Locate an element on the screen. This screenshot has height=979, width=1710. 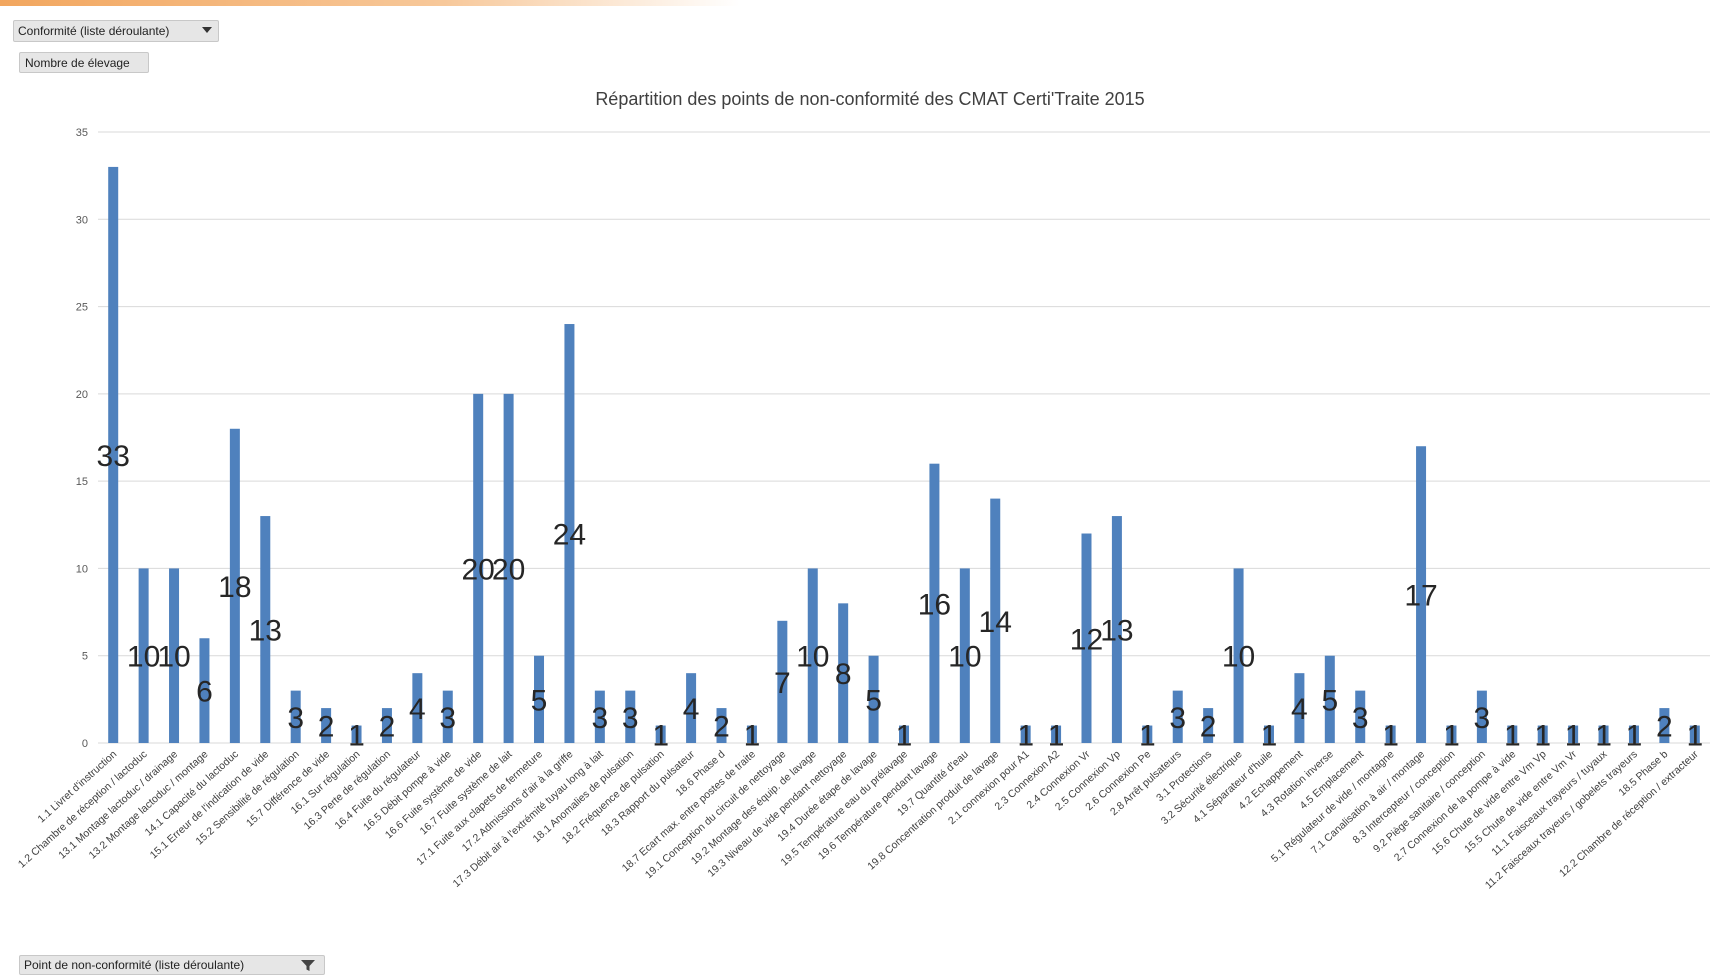
values-field-label: Nombre de élevage is located at coordinates (77, 62).